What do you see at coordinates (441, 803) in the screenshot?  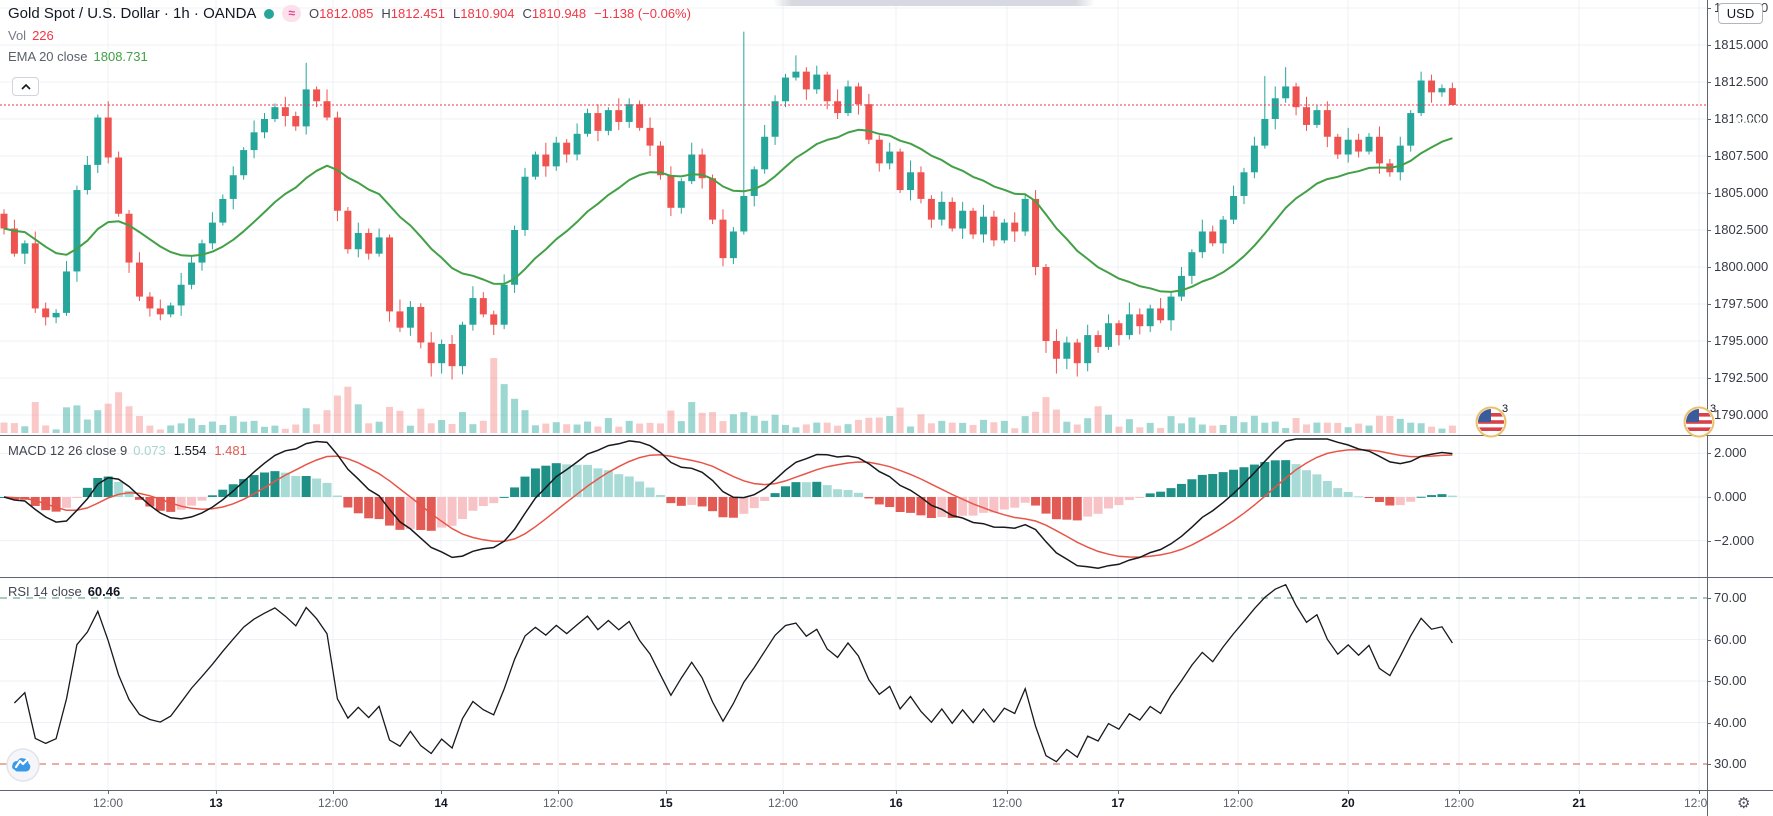 I see `time-label-day: 14` at bounding box center [441, 803].